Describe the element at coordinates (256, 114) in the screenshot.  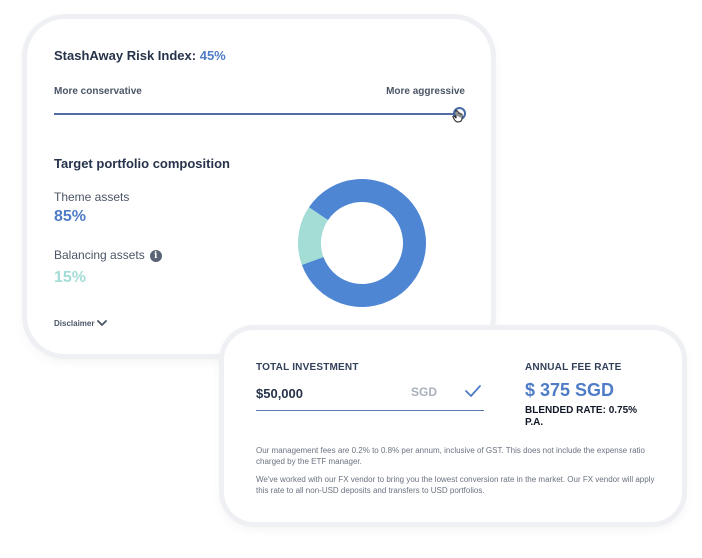
I see `risk-slider-track` at that location.